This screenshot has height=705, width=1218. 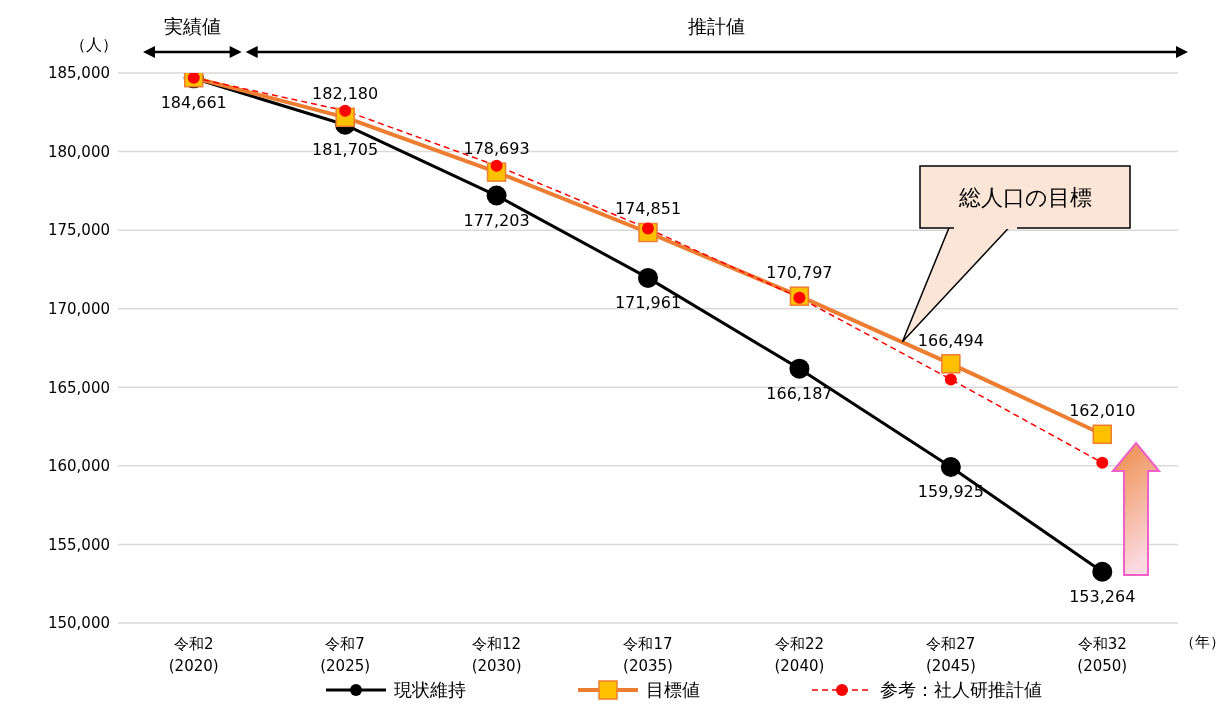 I want to click on data-label: 171,961, so click(x=648, y=302).